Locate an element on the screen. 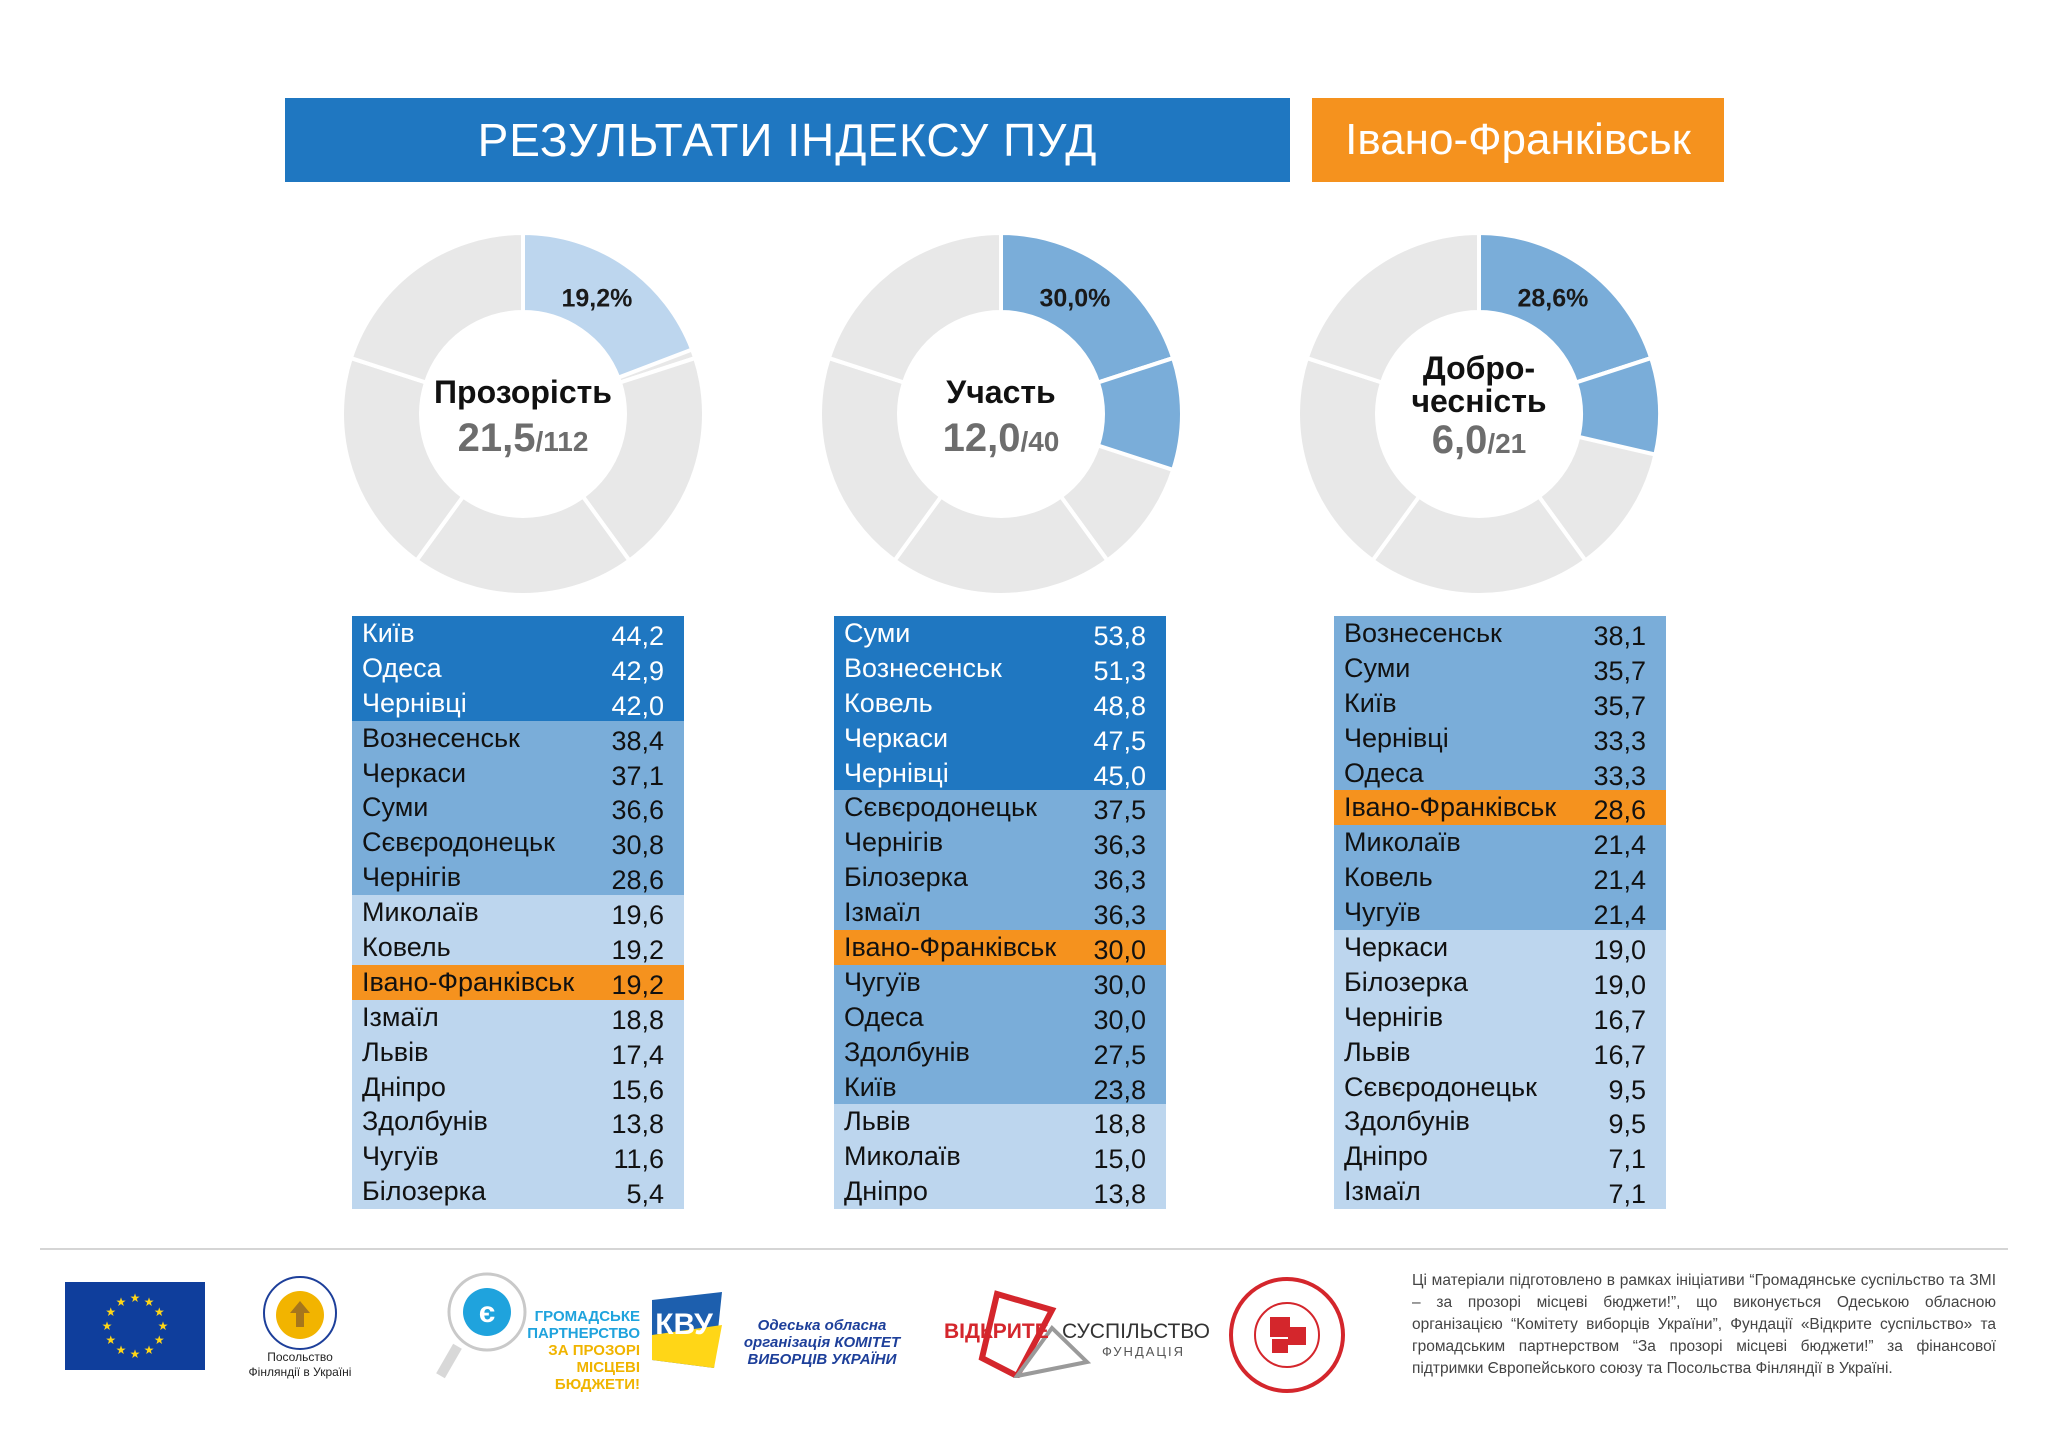 Image resolution: width=2048 pixels, height=1447 pixels. ranking-row: Ковель 19,2 is located at coordinates (518, 947).